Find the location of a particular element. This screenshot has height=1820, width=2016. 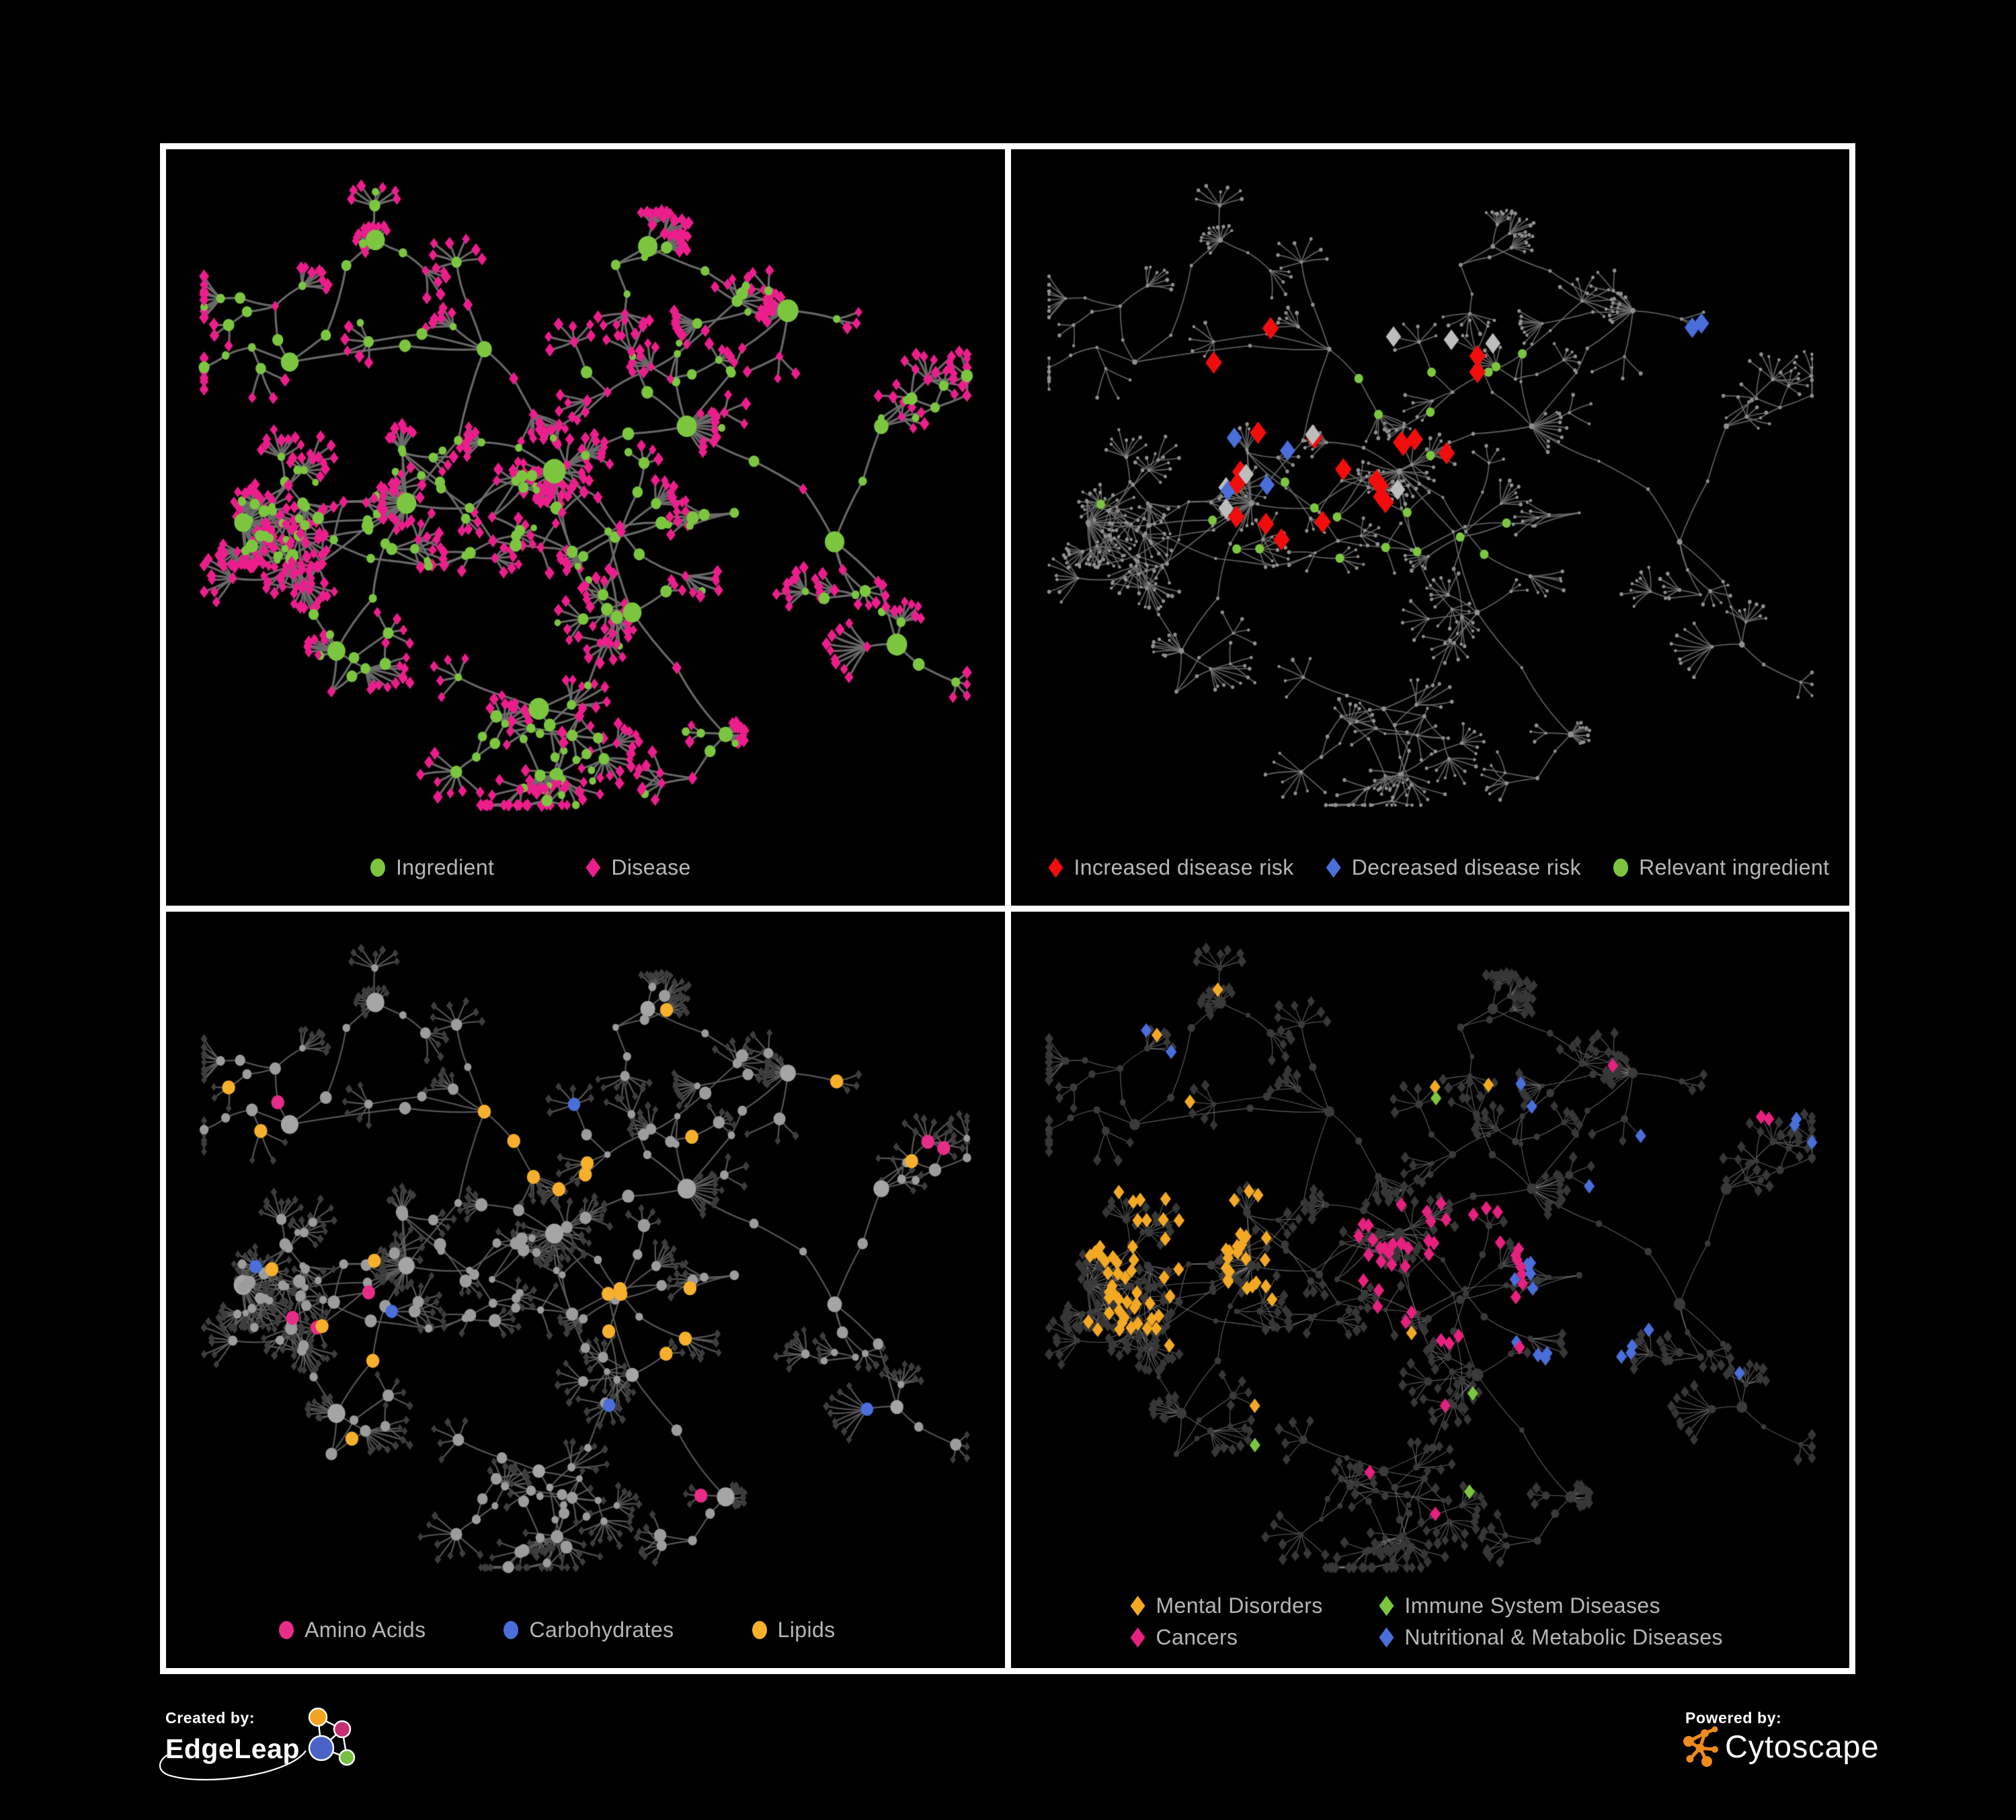

created-by-caption: Created by: is located at coordinates (210, 1718).